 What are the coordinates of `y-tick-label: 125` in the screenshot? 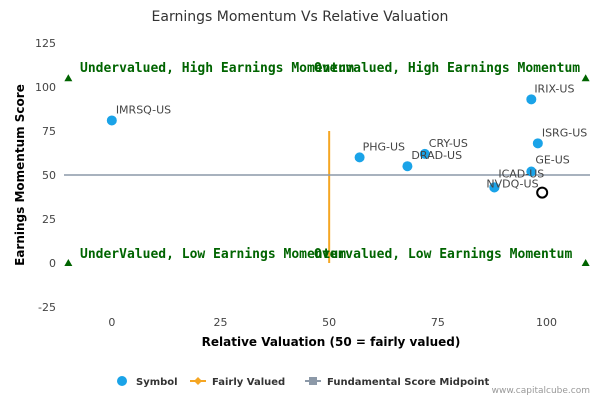 It's located at (45, 43).